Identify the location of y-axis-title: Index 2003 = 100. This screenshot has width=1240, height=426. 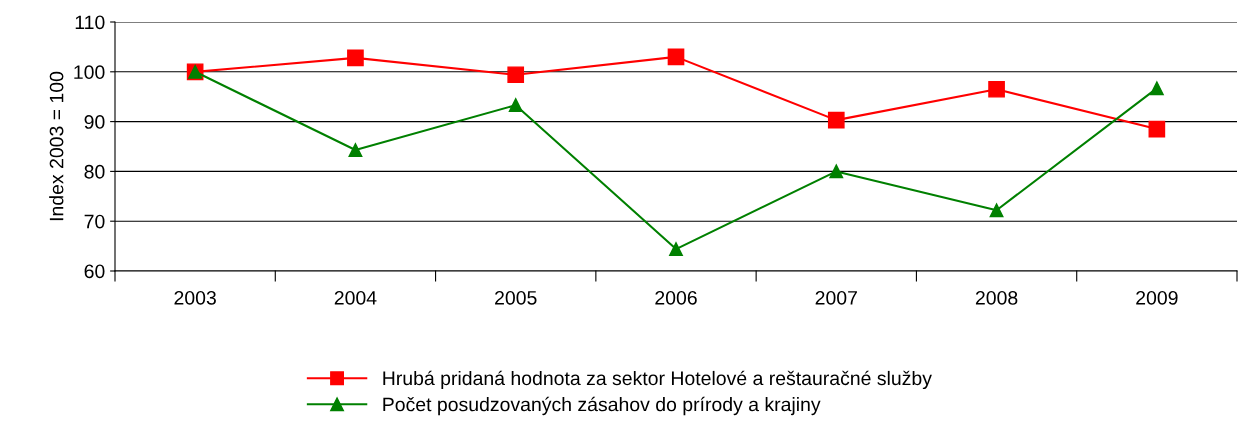
(56, 146).